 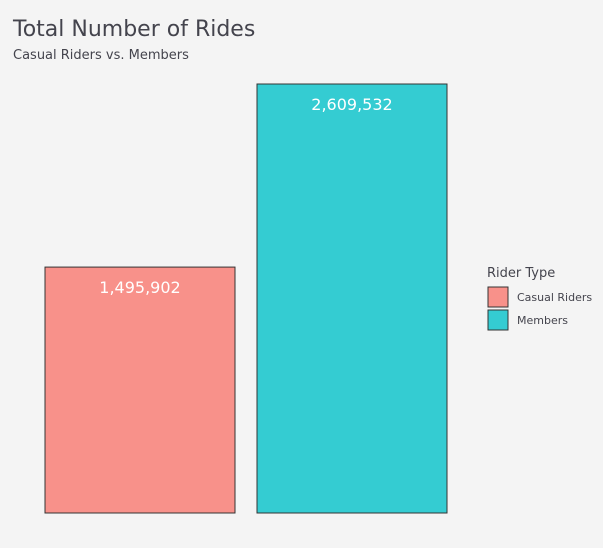 What do you see at coordinates (133, 29) in the screenshot?
I see `chart-title: Total Number of Rides` at bounding box center [133, 29].